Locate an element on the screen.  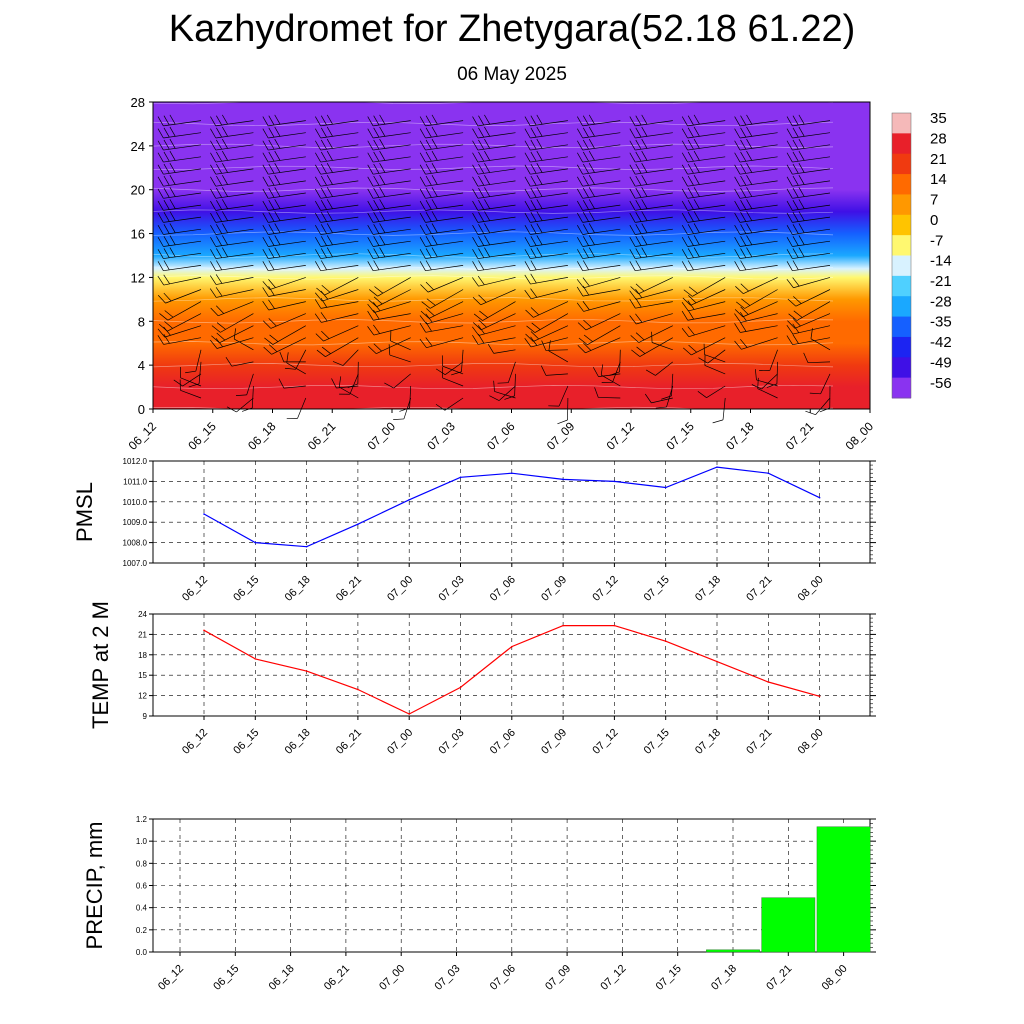
x-tick-label: 07_21 is located at coordinates (779, 978).